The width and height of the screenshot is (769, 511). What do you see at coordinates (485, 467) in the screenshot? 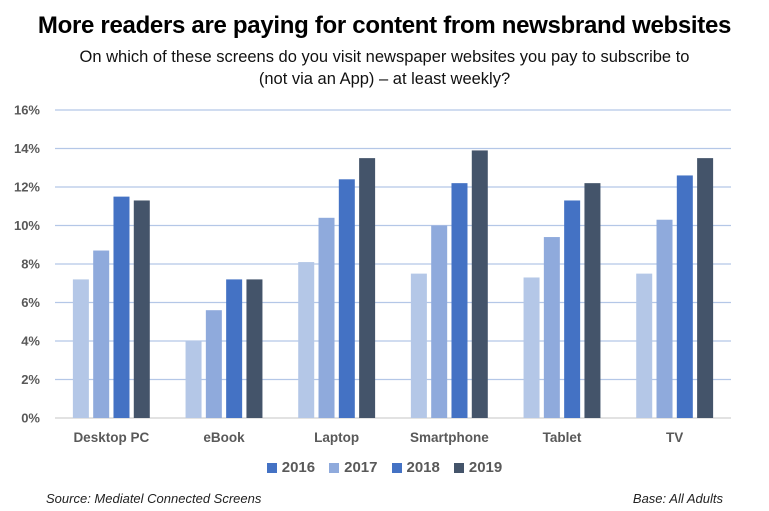
I see `legend-label: 2019` at bounding box center [485, 467].